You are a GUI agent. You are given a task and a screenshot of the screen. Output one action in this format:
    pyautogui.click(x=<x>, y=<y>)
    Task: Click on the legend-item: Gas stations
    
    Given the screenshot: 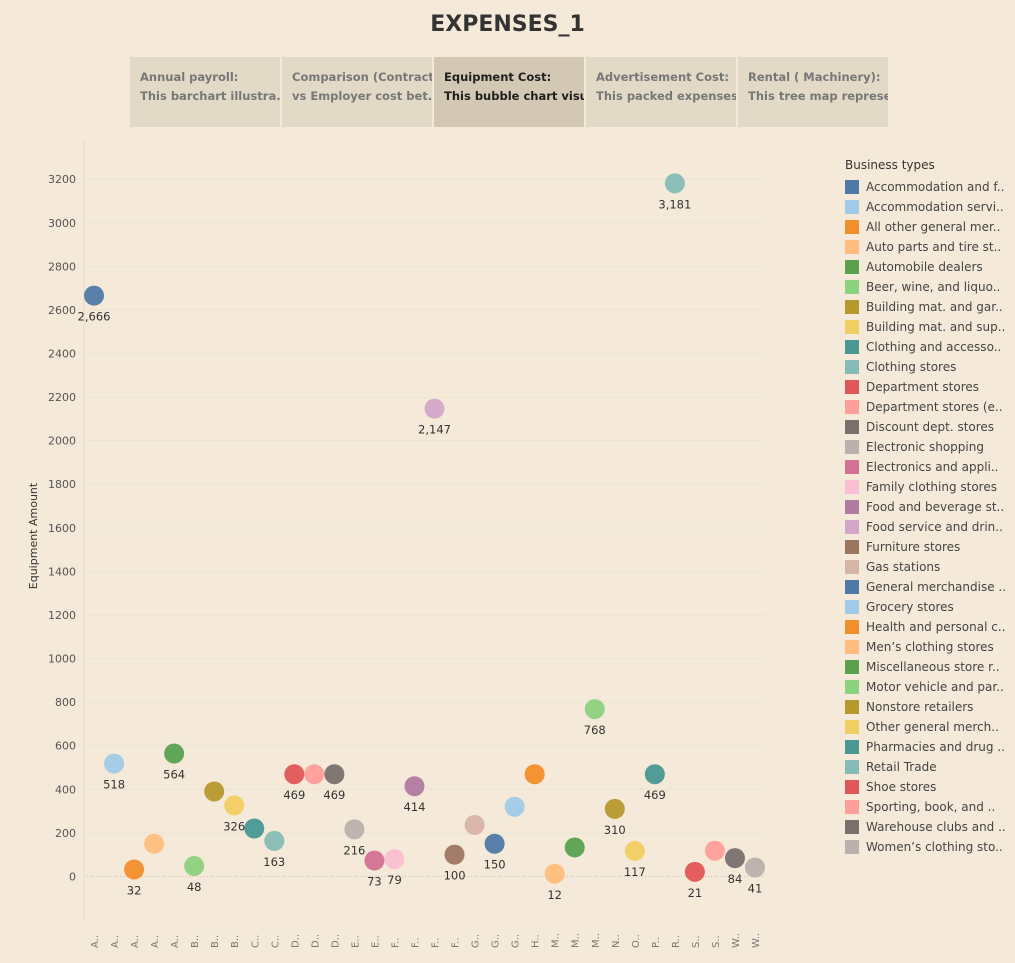 What is the action you would take?
    pyautogui.click(x=930, y=567)
    